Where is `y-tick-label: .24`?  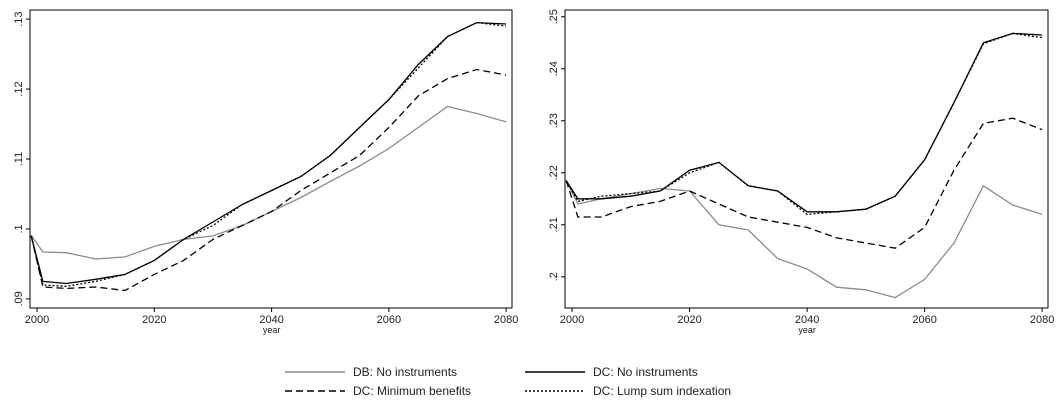
y-tick-label: .24 is located at coordinates (554, 68).